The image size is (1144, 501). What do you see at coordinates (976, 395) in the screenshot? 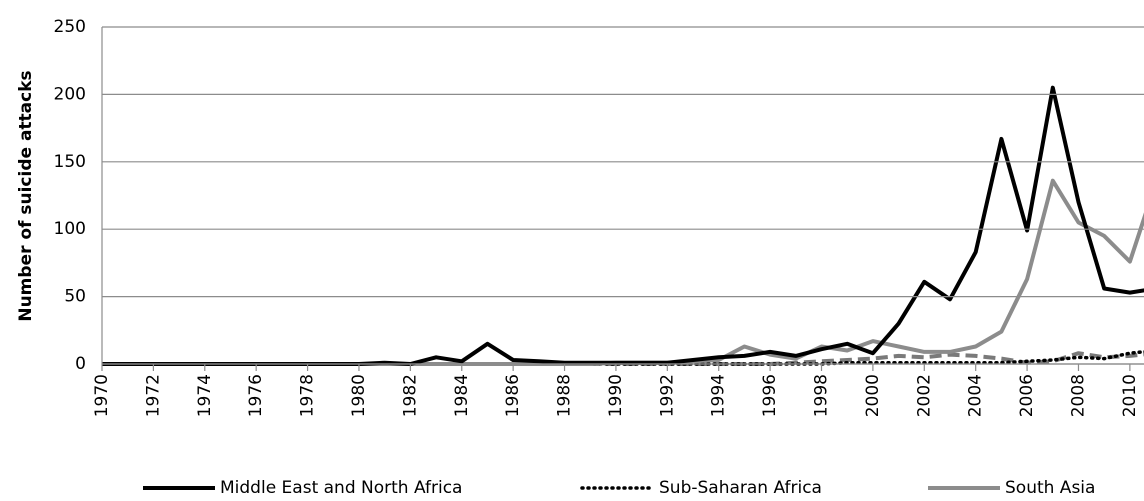
I see `x-tick-label: 2004` at bounding box center [976, 395].